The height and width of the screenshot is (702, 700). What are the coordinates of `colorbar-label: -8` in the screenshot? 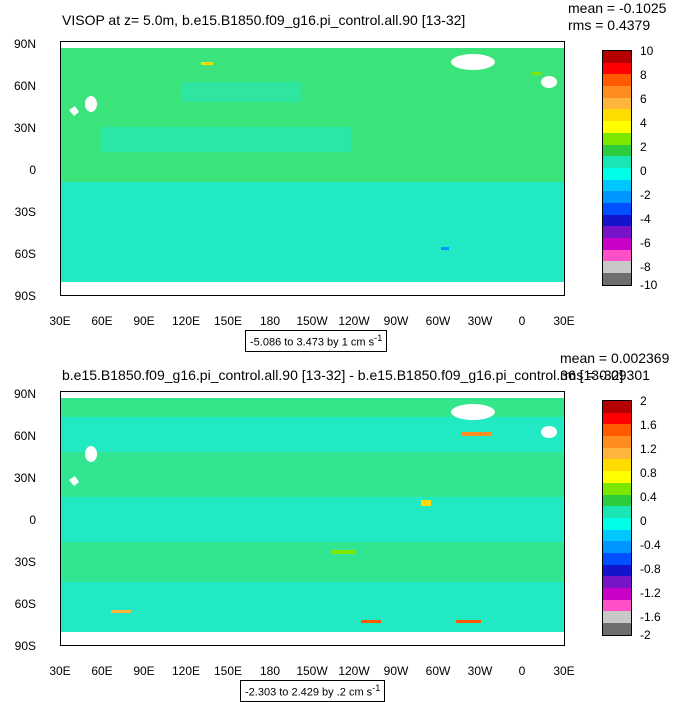 It's located at (645, 267).